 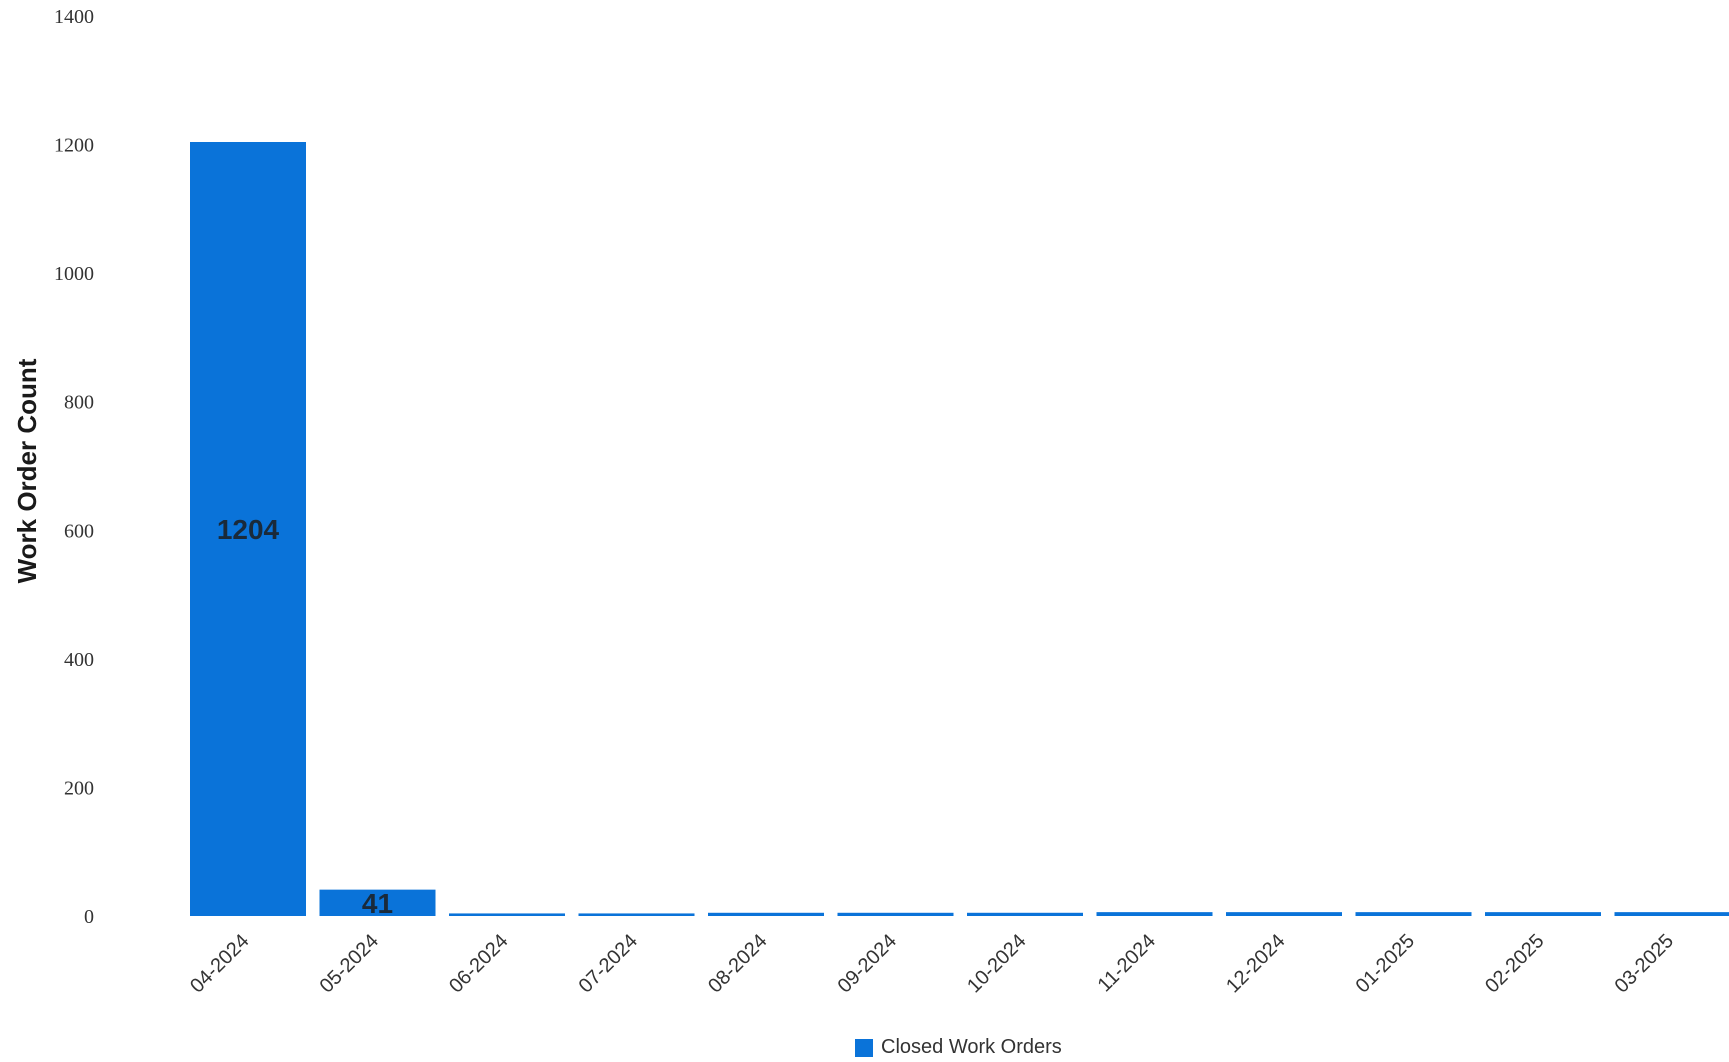 I want to click on bar-data-label: 41, so click(x=377, y=903).